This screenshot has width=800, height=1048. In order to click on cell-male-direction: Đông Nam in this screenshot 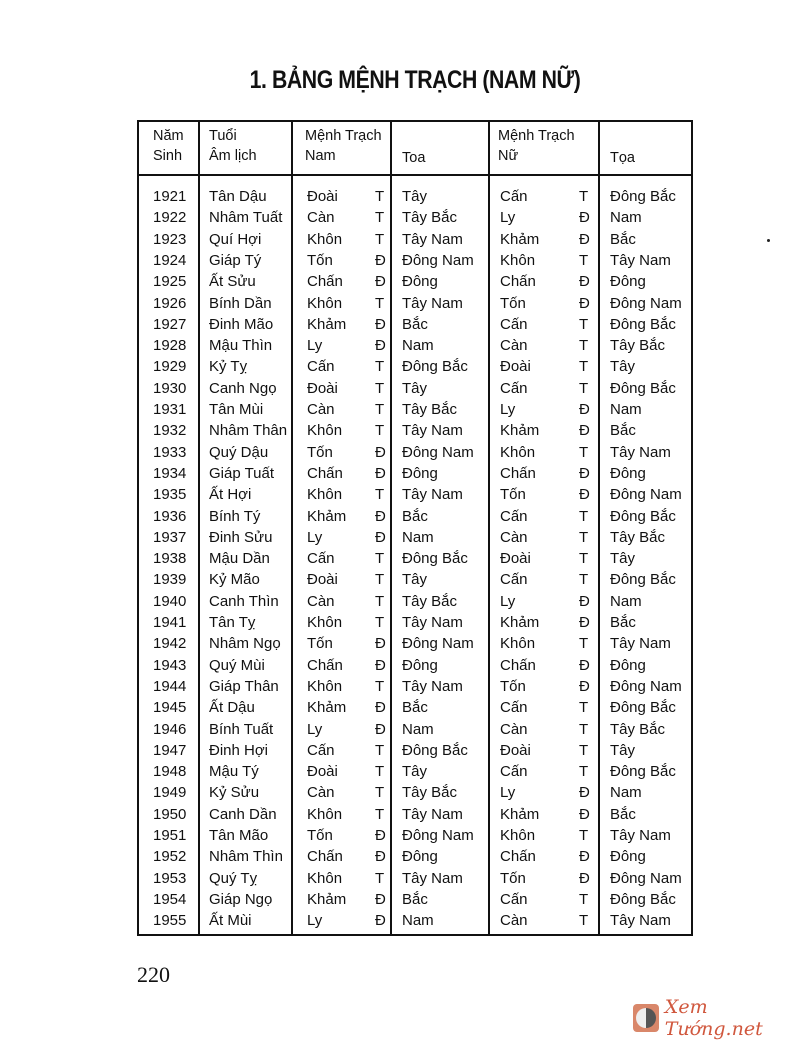, I will do `click(438, 644)`.